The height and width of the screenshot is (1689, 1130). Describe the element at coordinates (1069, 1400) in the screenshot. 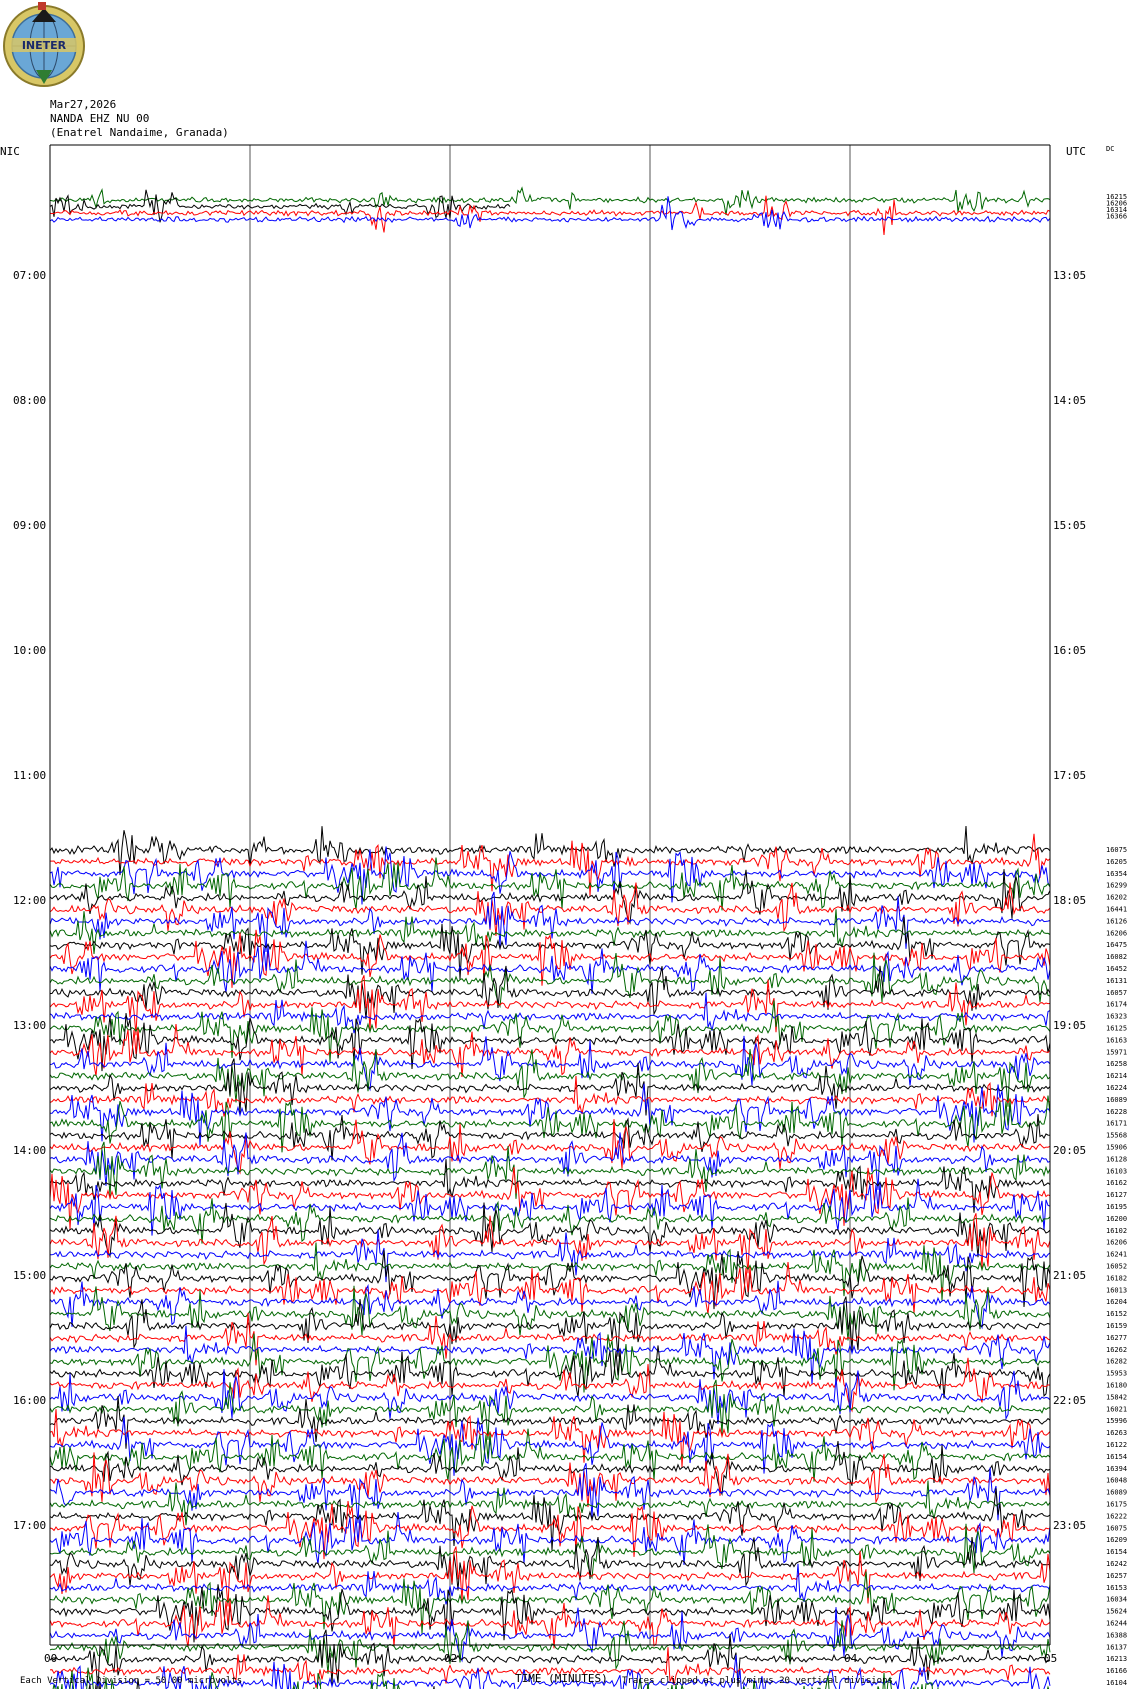

I see `right-hour-label: 22:05` at that location.